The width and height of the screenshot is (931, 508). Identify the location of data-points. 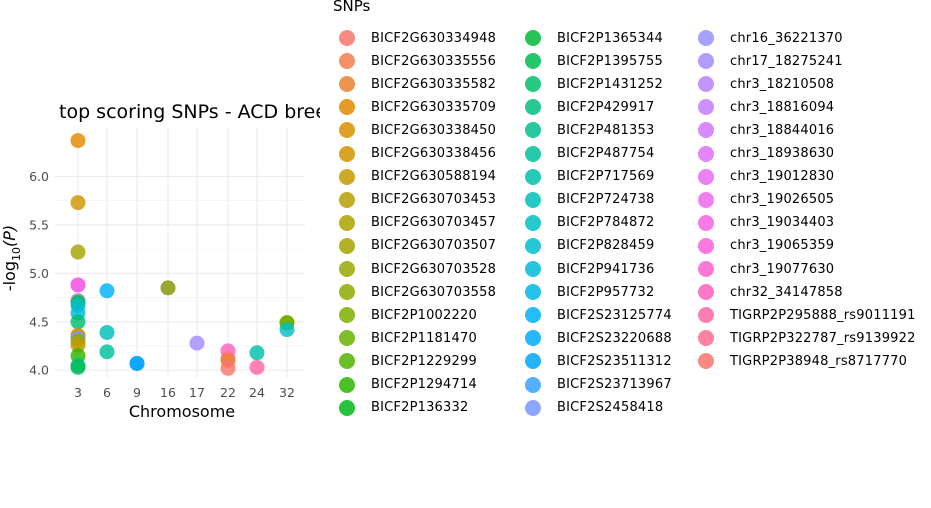
(182, 254).